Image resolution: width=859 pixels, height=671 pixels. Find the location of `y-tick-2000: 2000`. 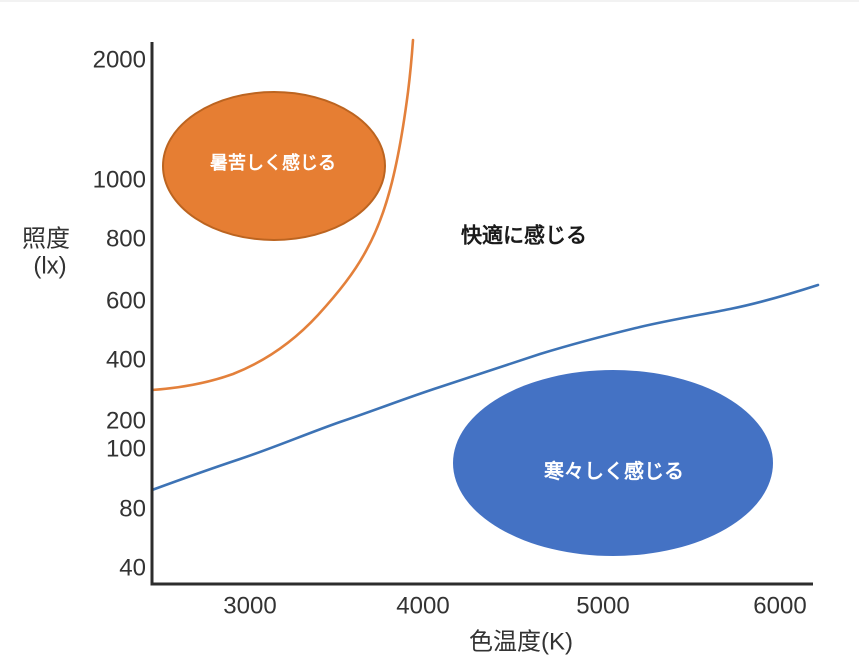

y-tick-2000: 2000 is located at coordinates (119, 60).